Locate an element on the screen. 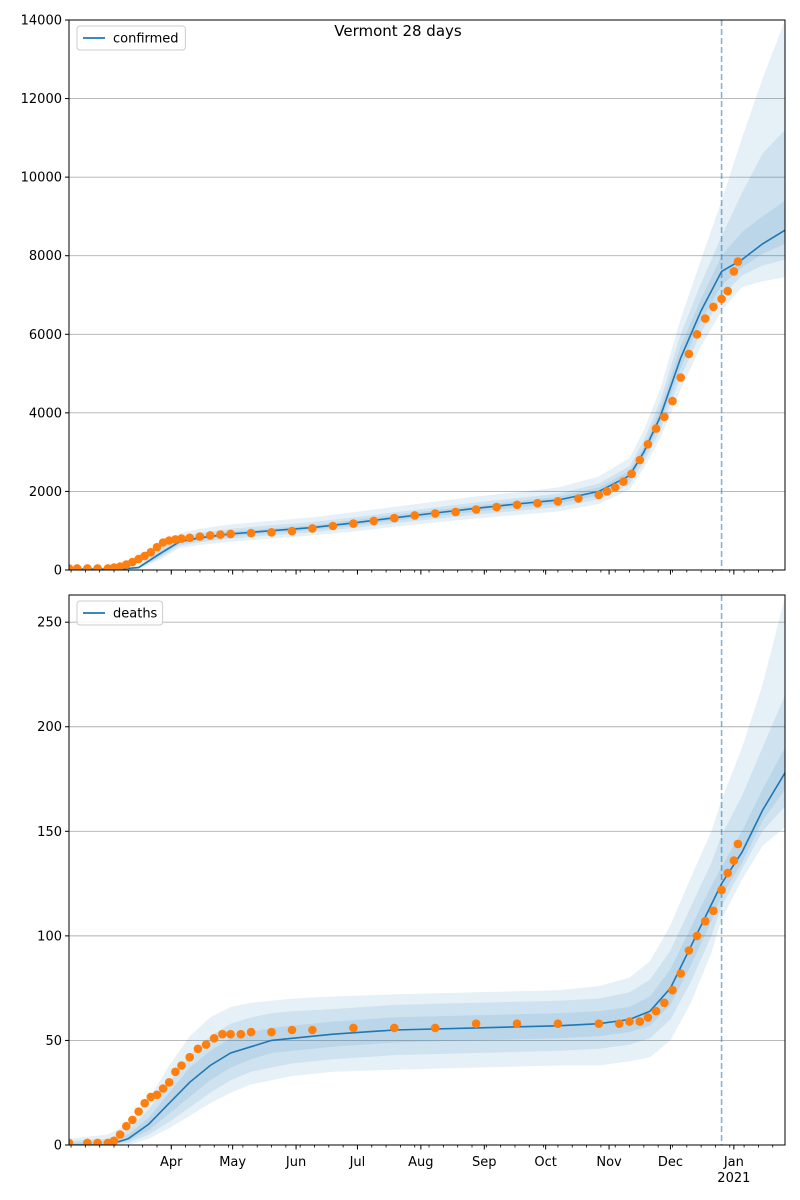  x-tick-label: Jul is located at coordinates (357, 1162).